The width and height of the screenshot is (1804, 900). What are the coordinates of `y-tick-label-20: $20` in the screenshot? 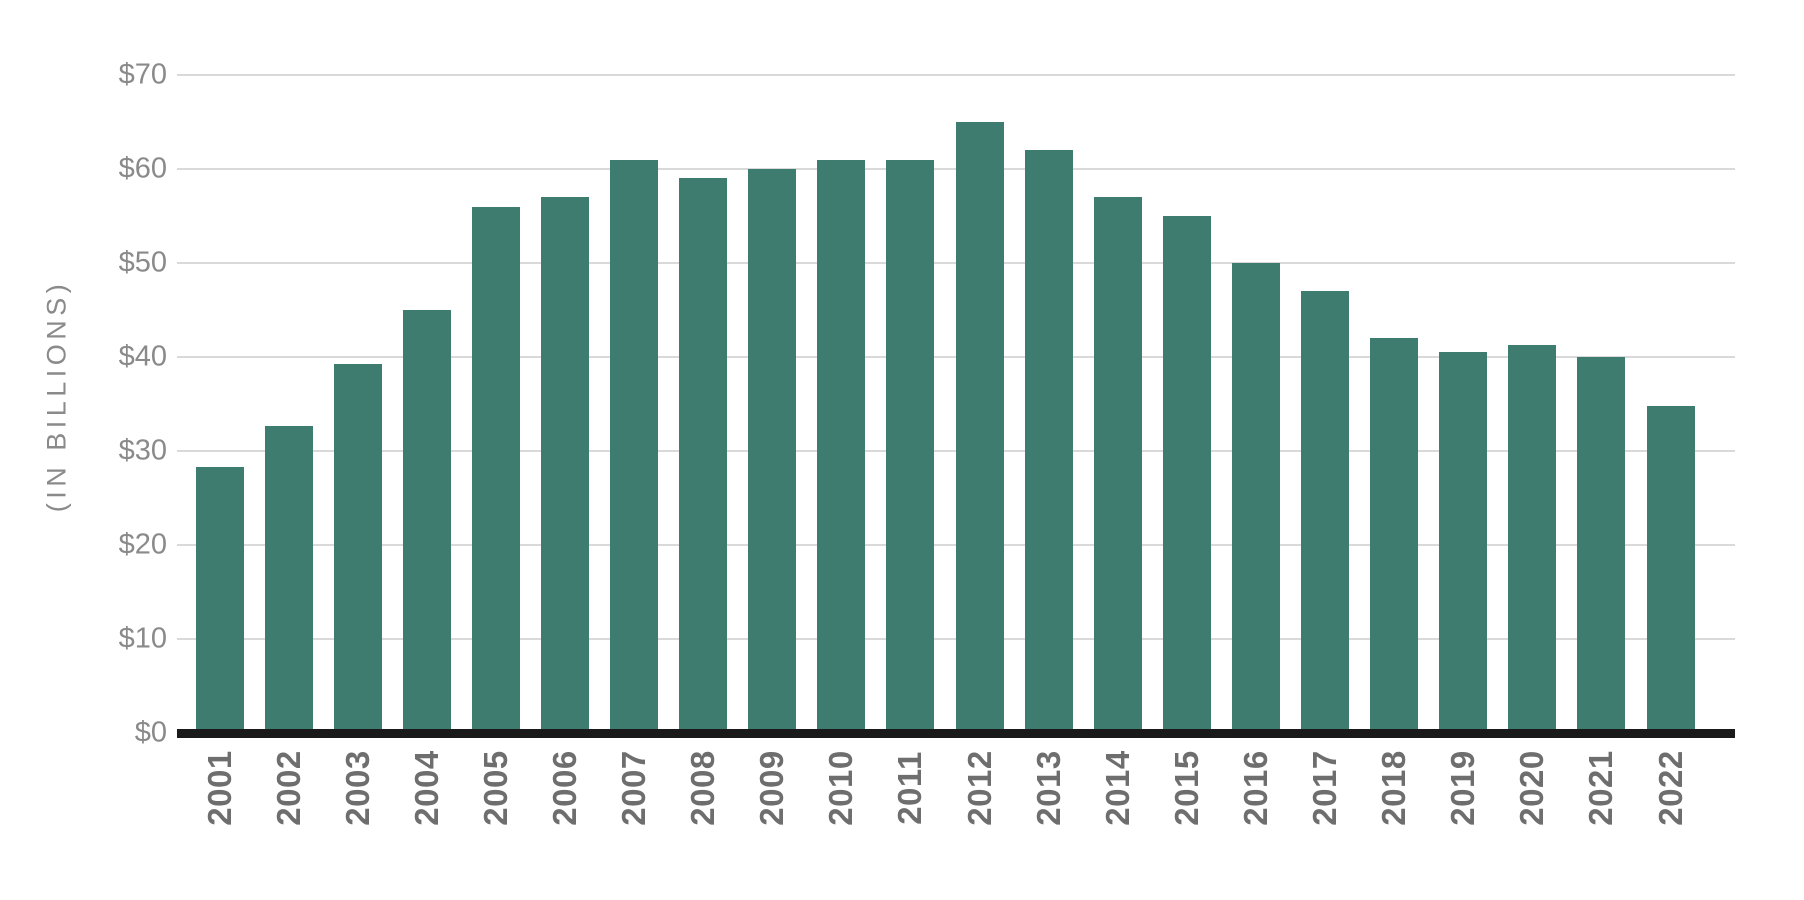 It's located at (142, 544).